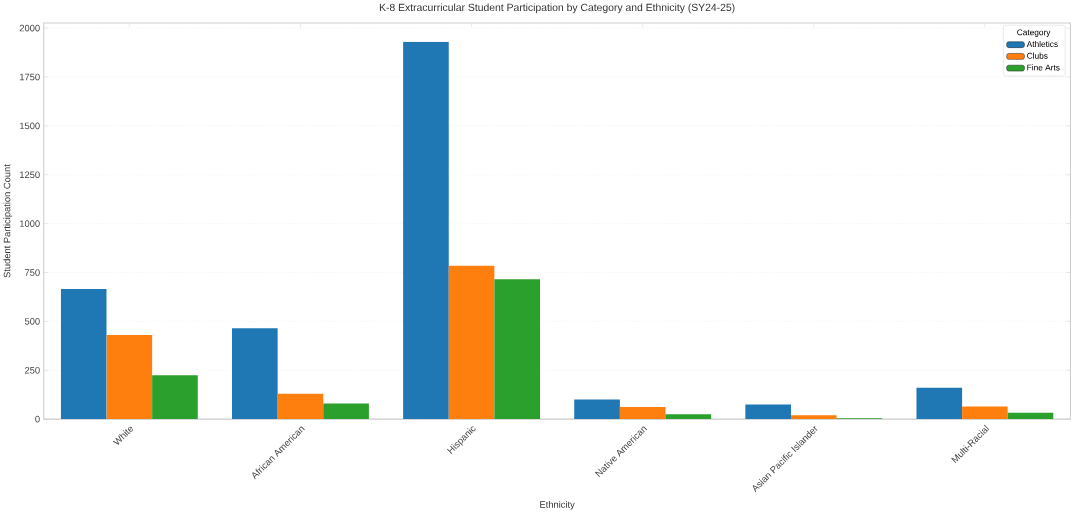  I want to click on y-tick-label: 250, so click(32, 370).